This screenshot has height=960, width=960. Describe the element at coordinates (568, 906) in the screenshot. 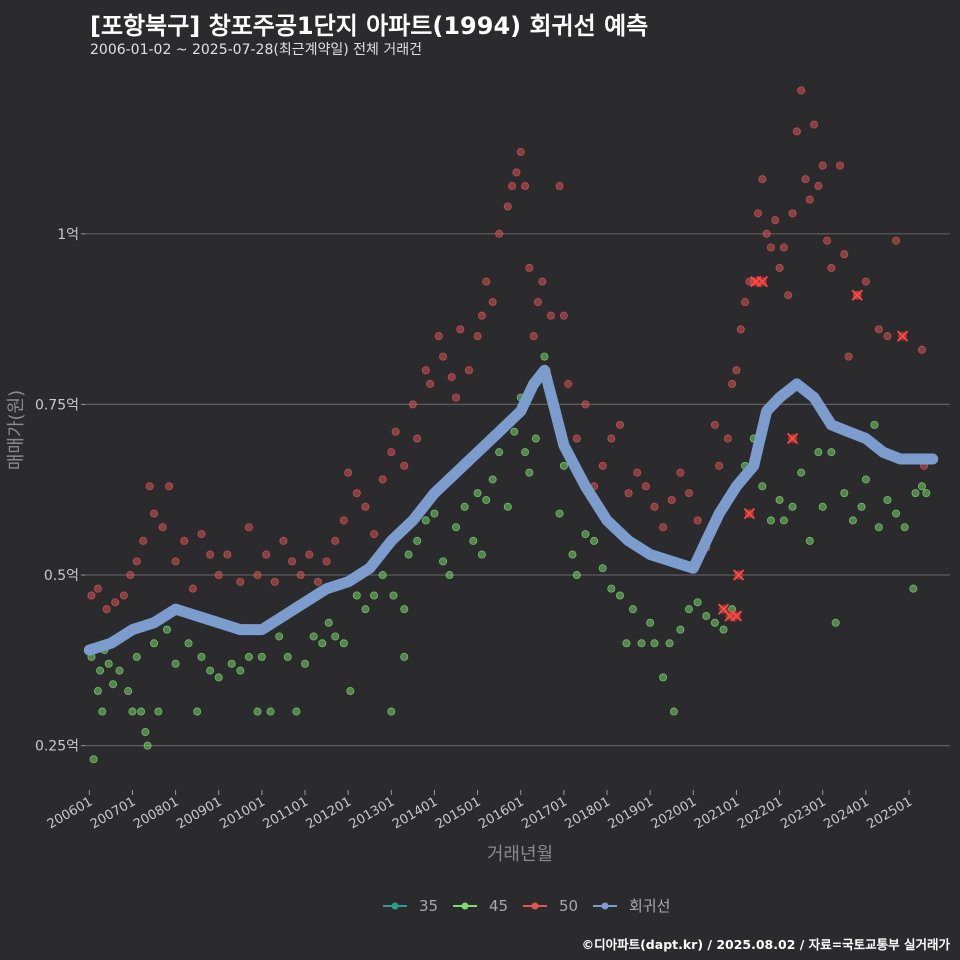

I see `legend-label: 50` at that location.